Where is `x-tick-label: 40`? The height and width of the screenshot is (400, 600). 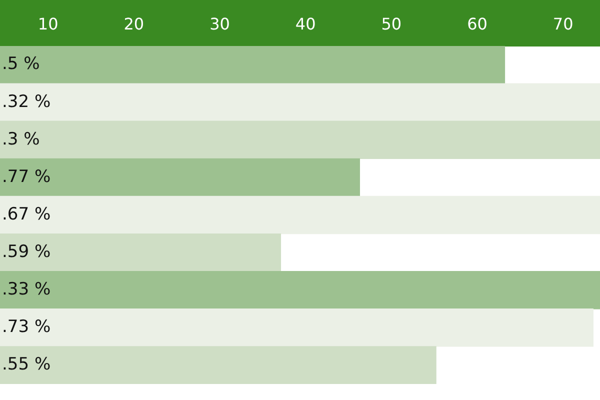 x-tick-label: 40 is located at coordinates (305, 24).